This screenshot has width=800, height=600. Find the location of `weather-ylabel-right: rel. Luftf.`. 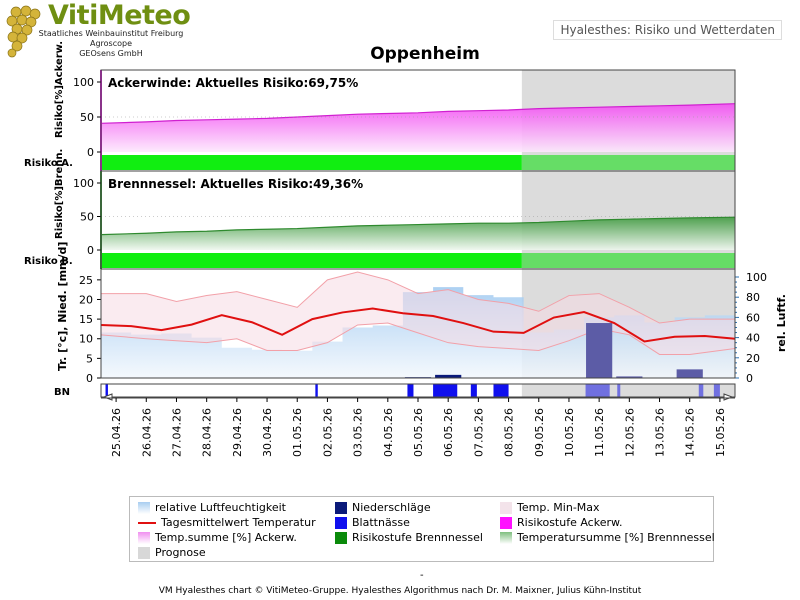

weather-ylabel-right: rel. Luftf. is located at coordinates (781, 323).